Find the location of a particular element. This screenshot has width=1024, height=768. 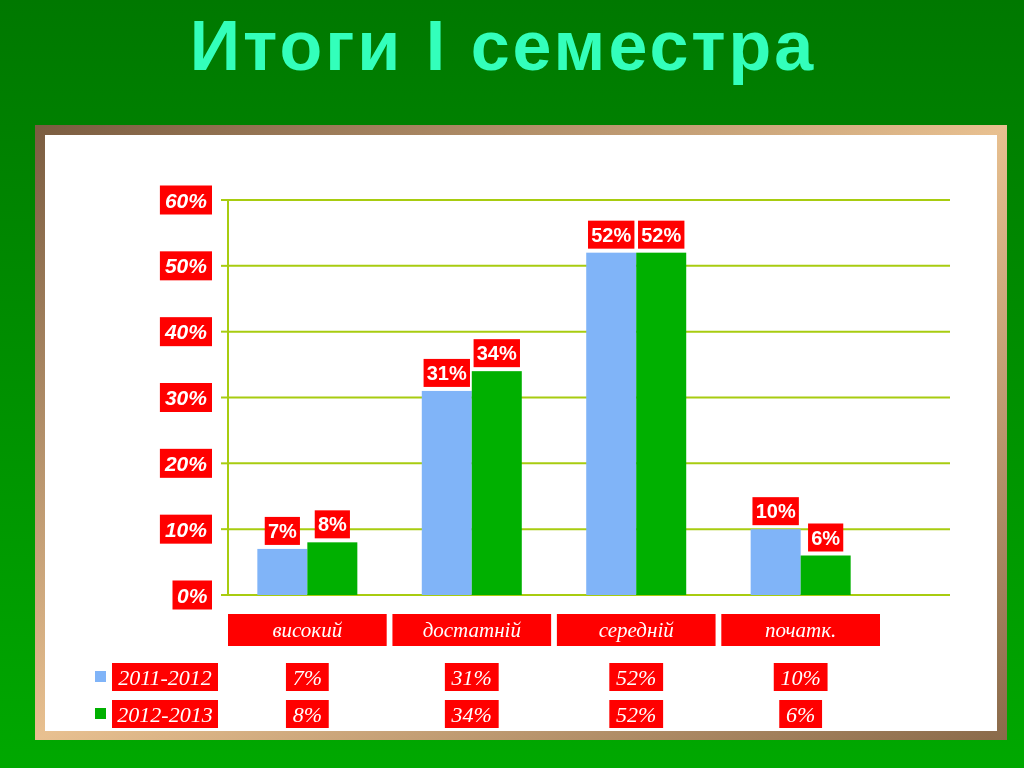

y-tick-label: 20% is located at coordinates (185, 463).